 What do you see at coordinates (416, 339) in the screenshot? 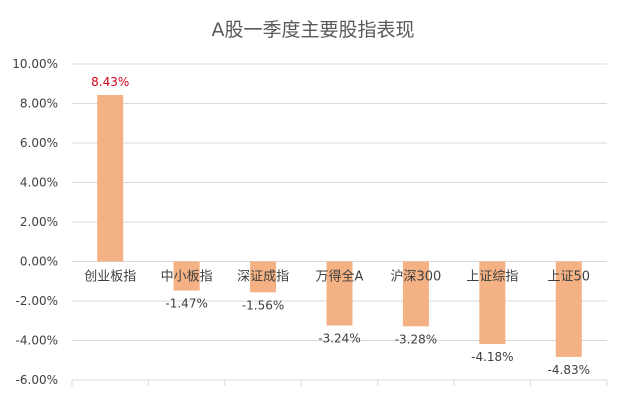
I see `data-label: -3.28%` at bounding box center [416, 339].